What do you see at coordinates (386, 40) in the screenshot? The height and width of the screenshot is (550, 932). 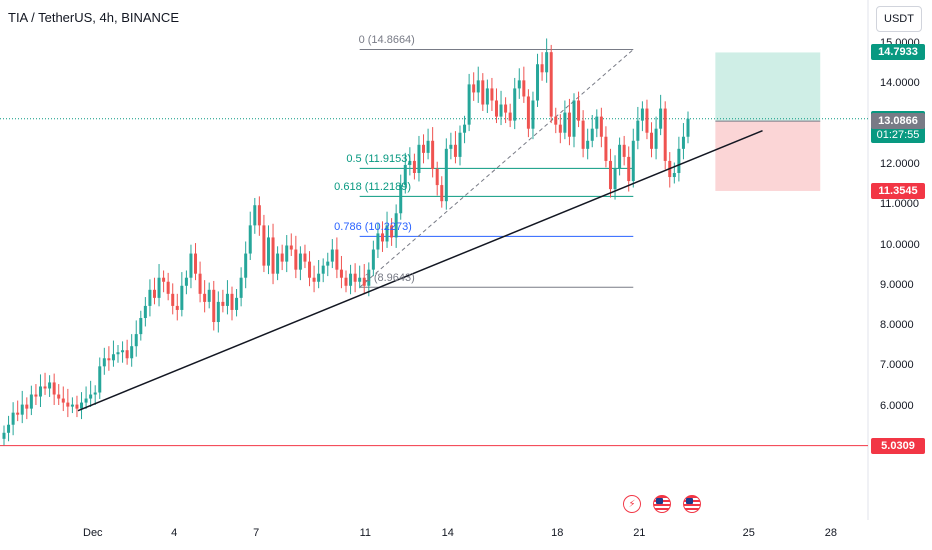 I see `fib-level-label: 0 (14.8664)` at bounding box center [386, 40].